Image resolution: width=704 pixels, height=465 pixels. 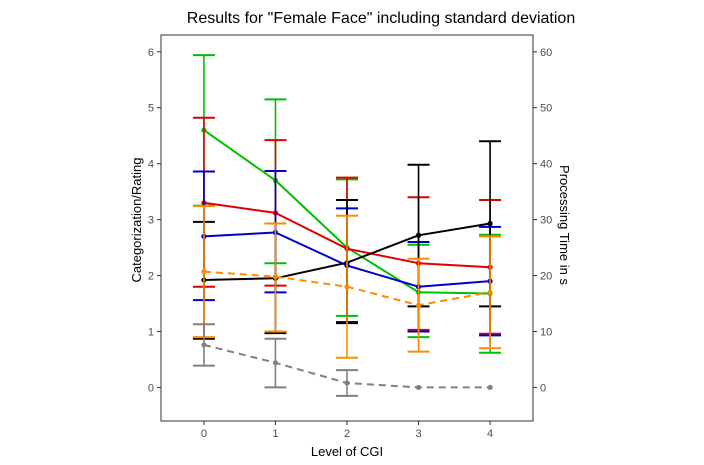 What do you see at coordinates (151, 221) in the screenshot?
I see `left-tick-label: 3` at bounding box center [151, 221].